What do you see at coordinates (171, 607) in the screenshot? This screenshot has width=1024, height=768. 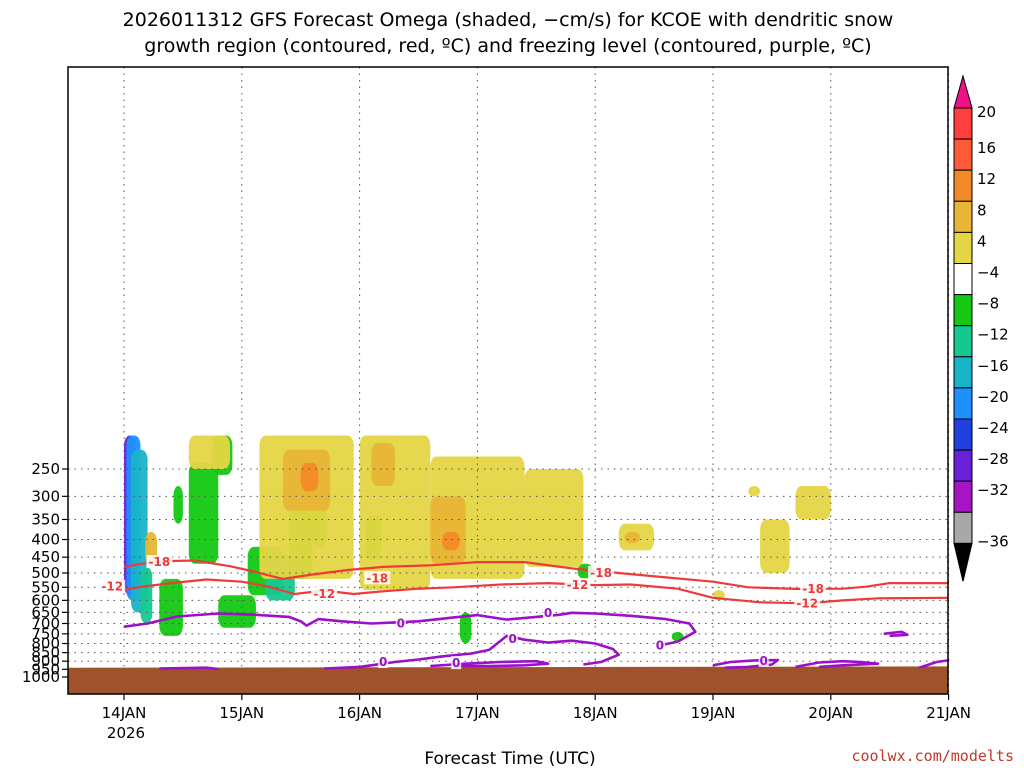 I see `omega-green-a` at bounding box center [171, 607].